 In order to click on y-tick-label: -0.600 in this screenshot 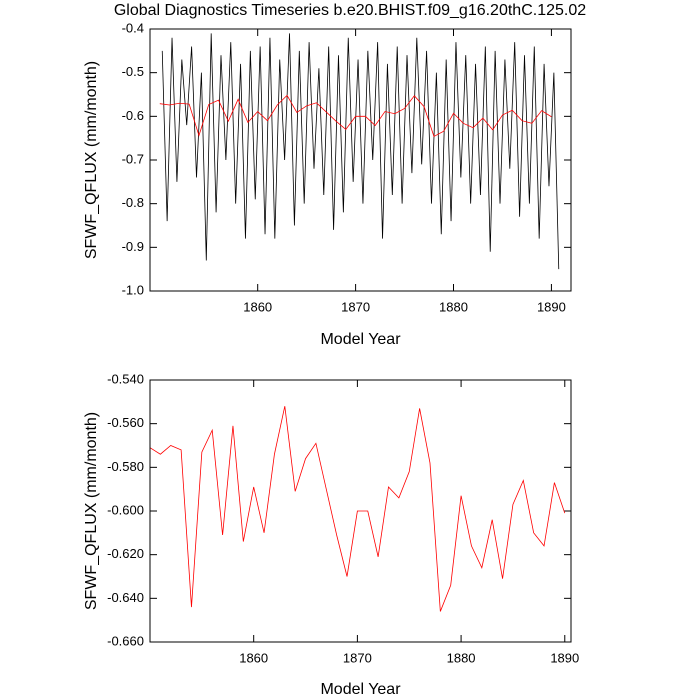, I will do `click(125, 509)`.